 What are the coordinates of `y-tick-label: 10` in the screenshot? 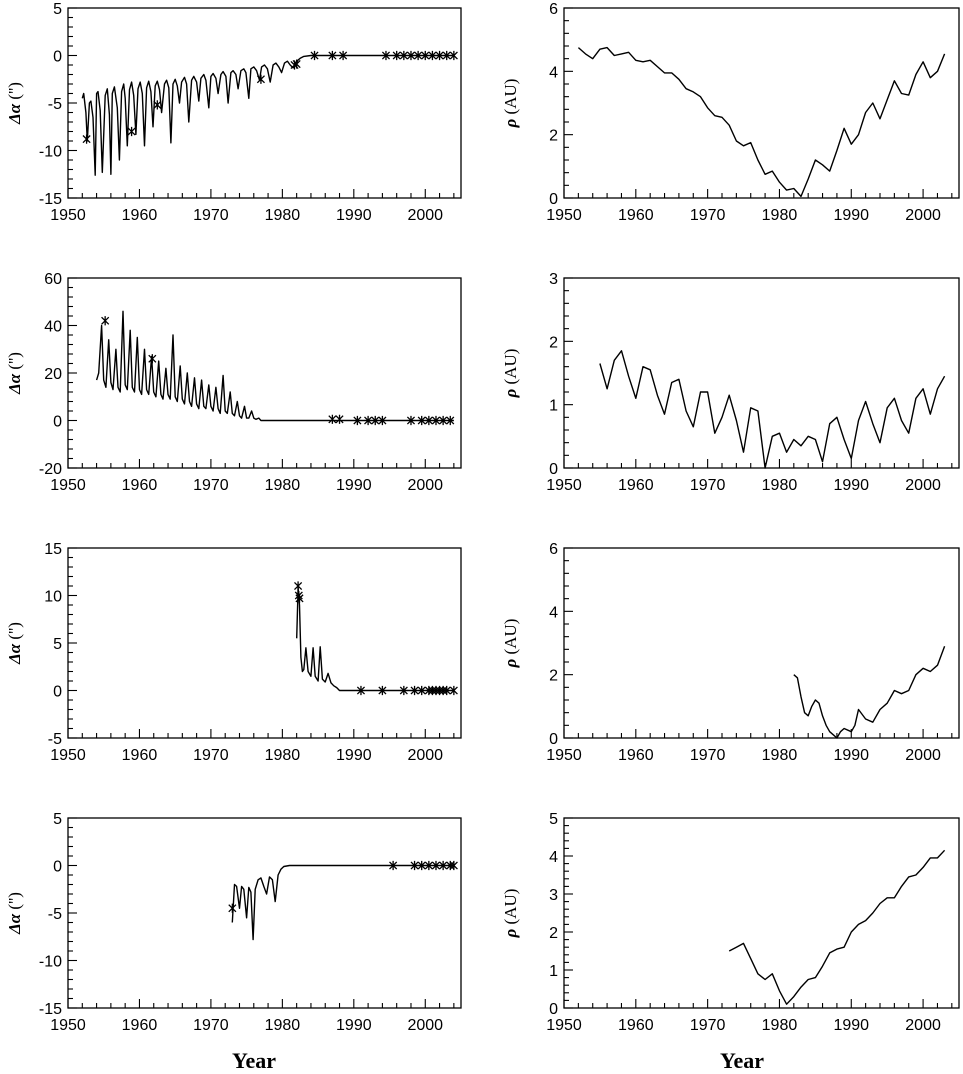 It's located at (53, 597).